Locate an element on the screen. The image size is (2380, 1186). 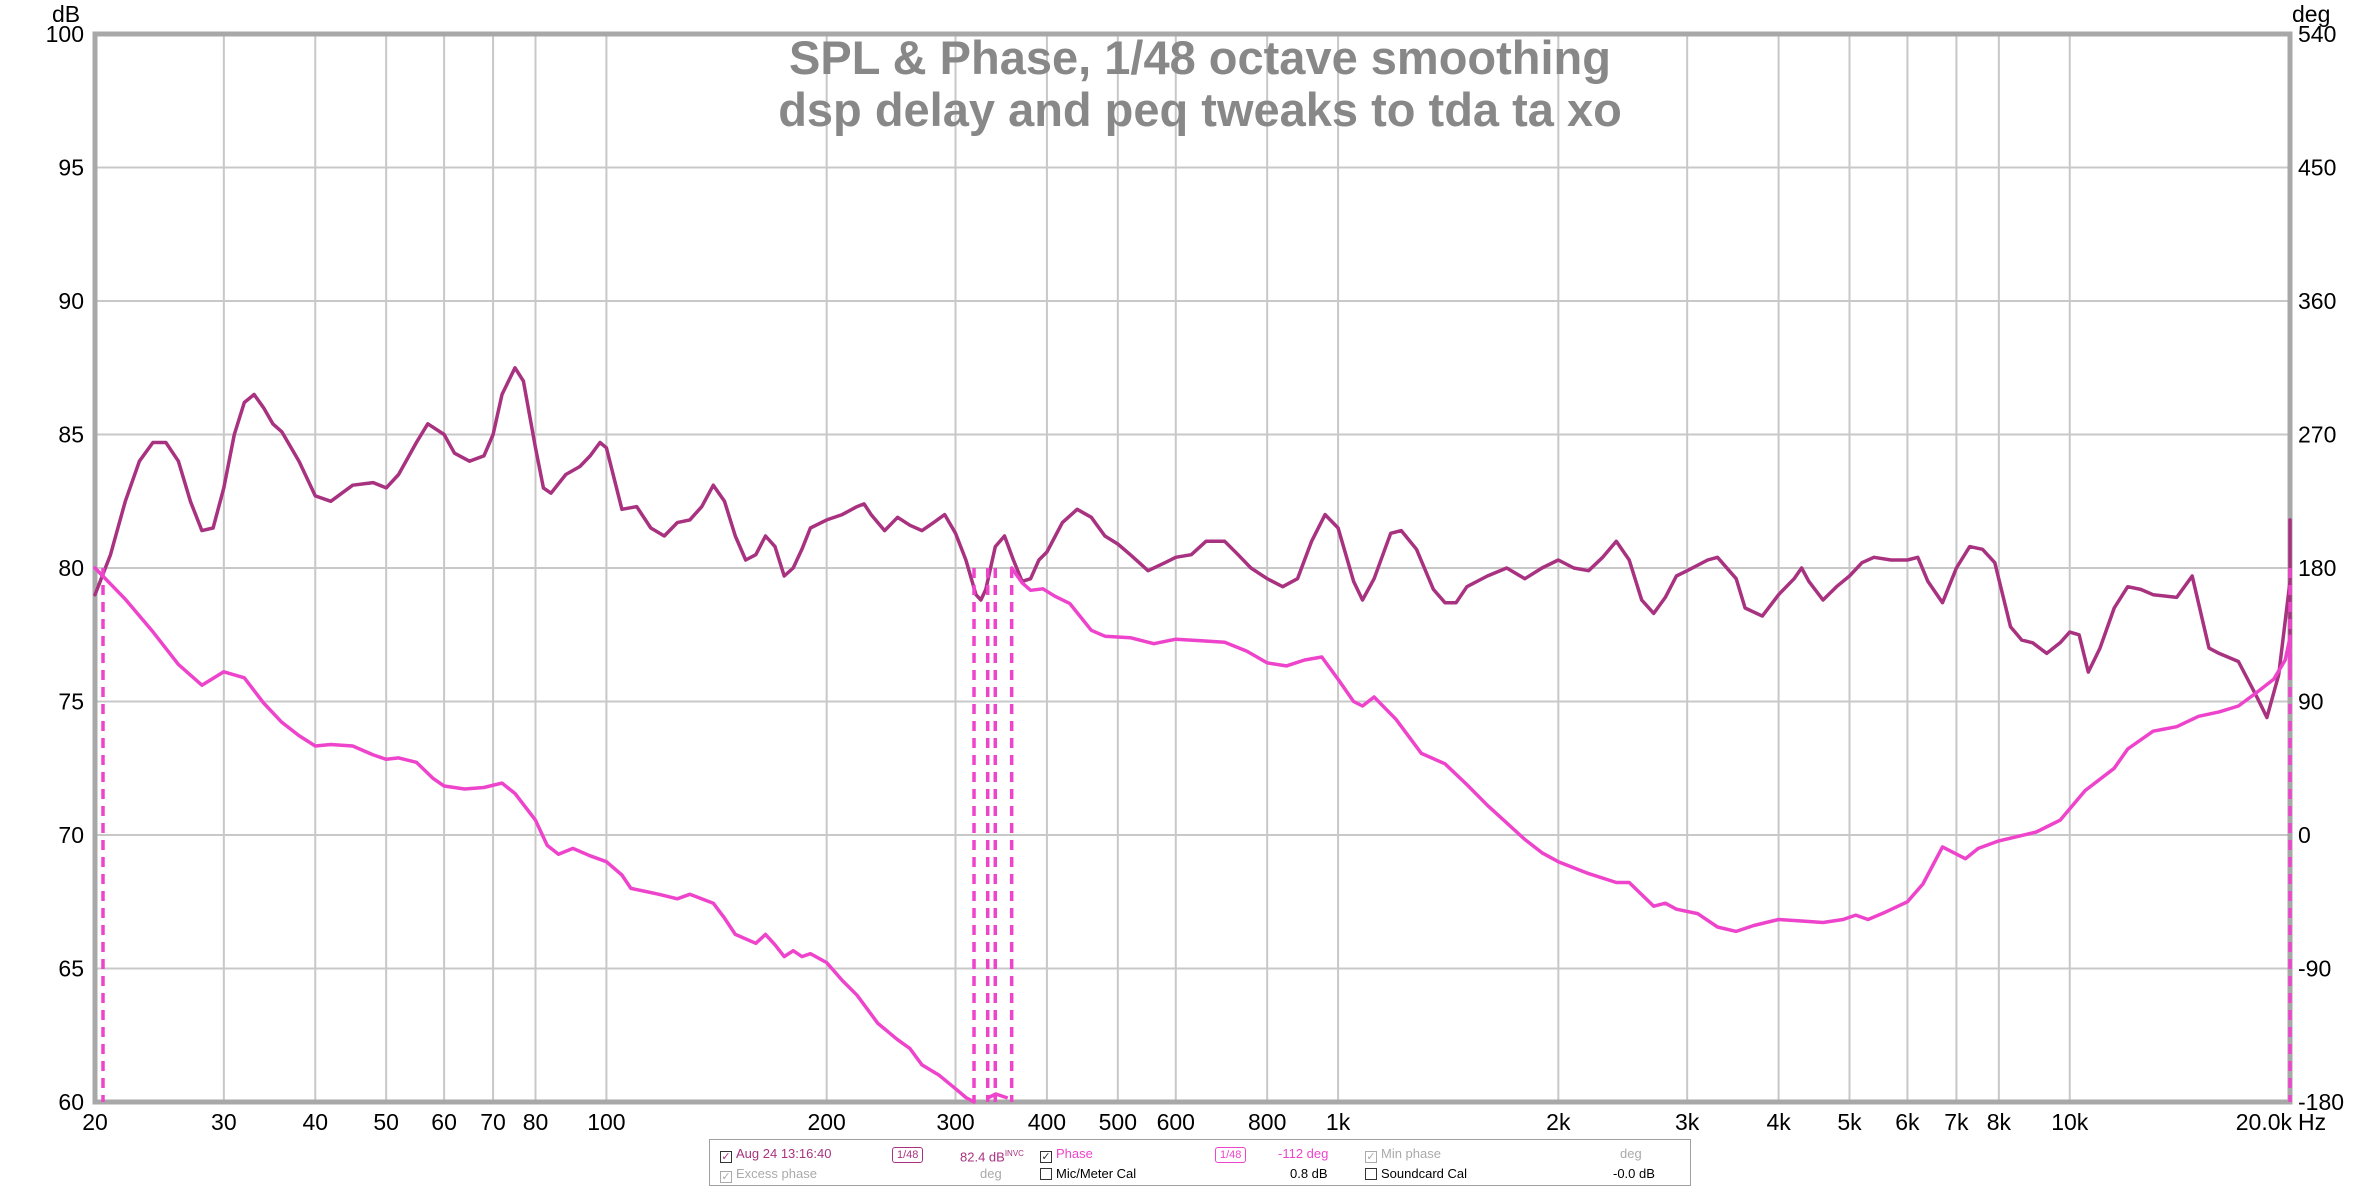
x-tick-label: 2k is located at coordinates (1558, 1122).